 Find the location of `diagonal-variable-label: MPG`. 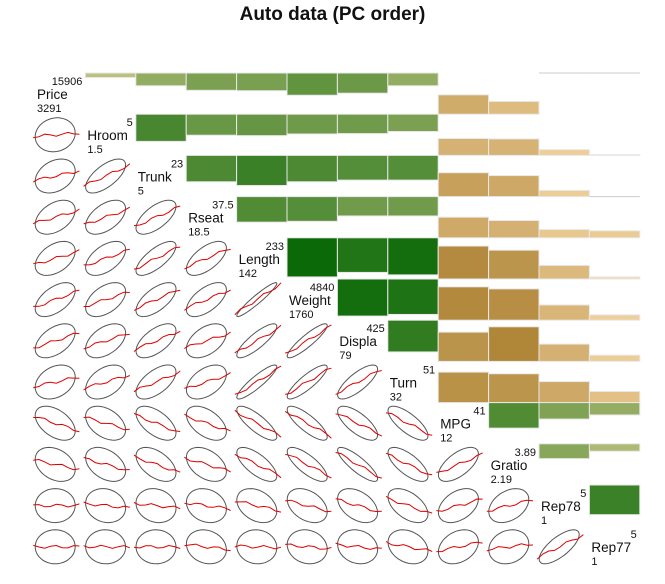

diagonal-variable-label: MPG is located at coordinates (455, 424).